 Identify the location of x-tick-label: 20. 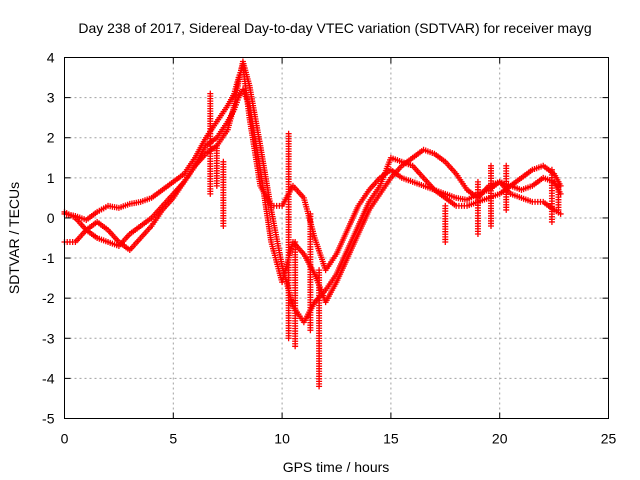
(500, 439).